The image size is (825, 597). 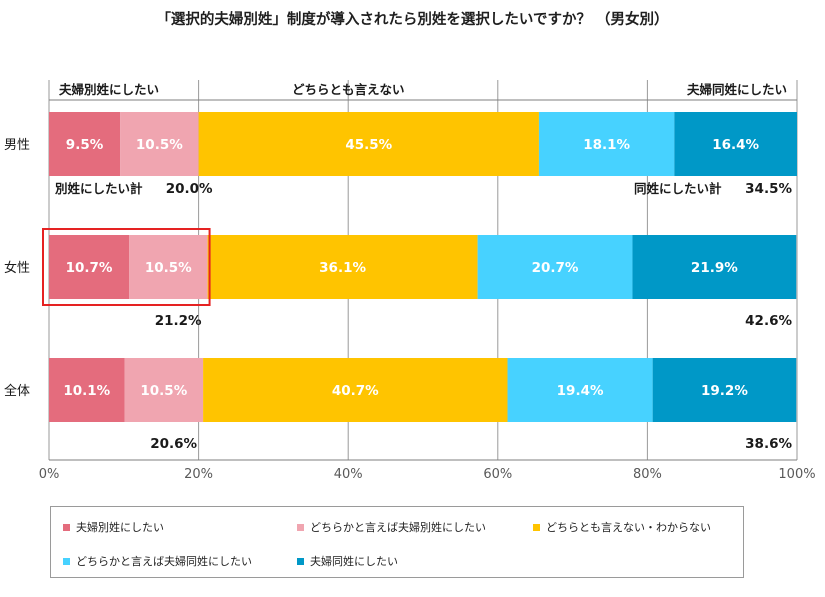 I want to click on data-label: 10.1%, so click(x=86, y=391).